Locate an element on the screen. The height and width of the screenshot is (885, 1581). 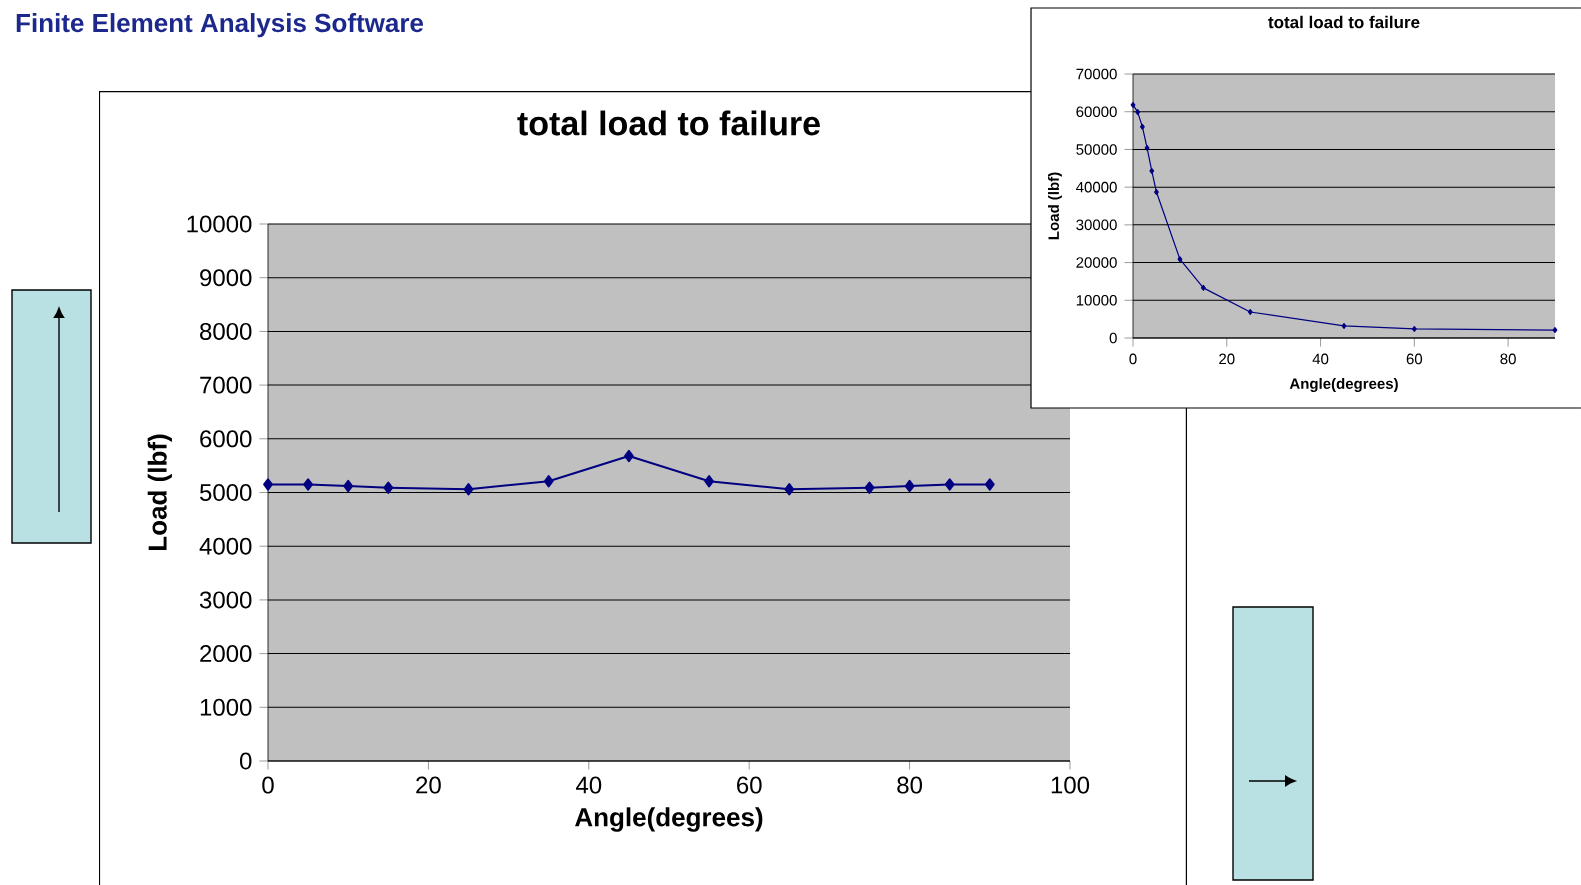
text: Finite Element Analysis Software is located at coordinates (220, 25).